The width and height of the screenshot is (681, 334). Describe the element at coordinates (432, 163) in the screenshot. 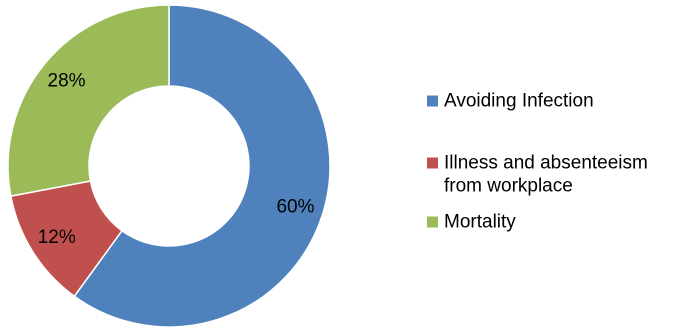

I see `legend-marker-illness-and-absenteeism-from-workplace` at that location.